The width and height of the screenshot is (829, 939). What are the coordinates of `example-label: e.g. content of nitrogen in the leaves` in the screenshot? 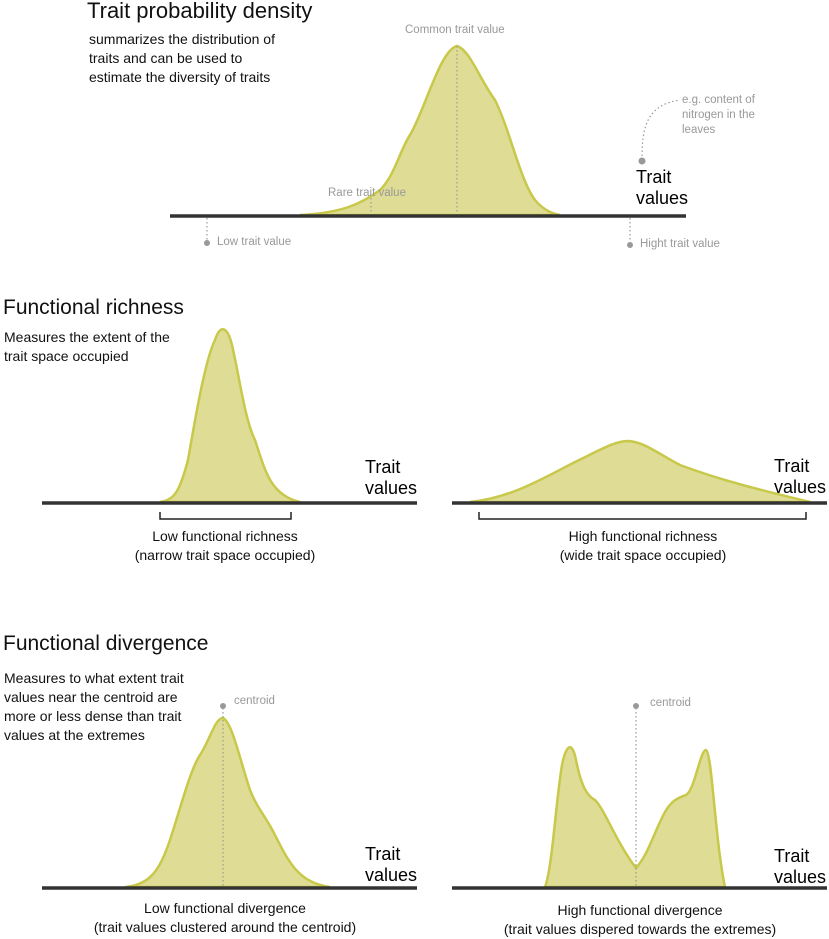 It's located at (718, 115).